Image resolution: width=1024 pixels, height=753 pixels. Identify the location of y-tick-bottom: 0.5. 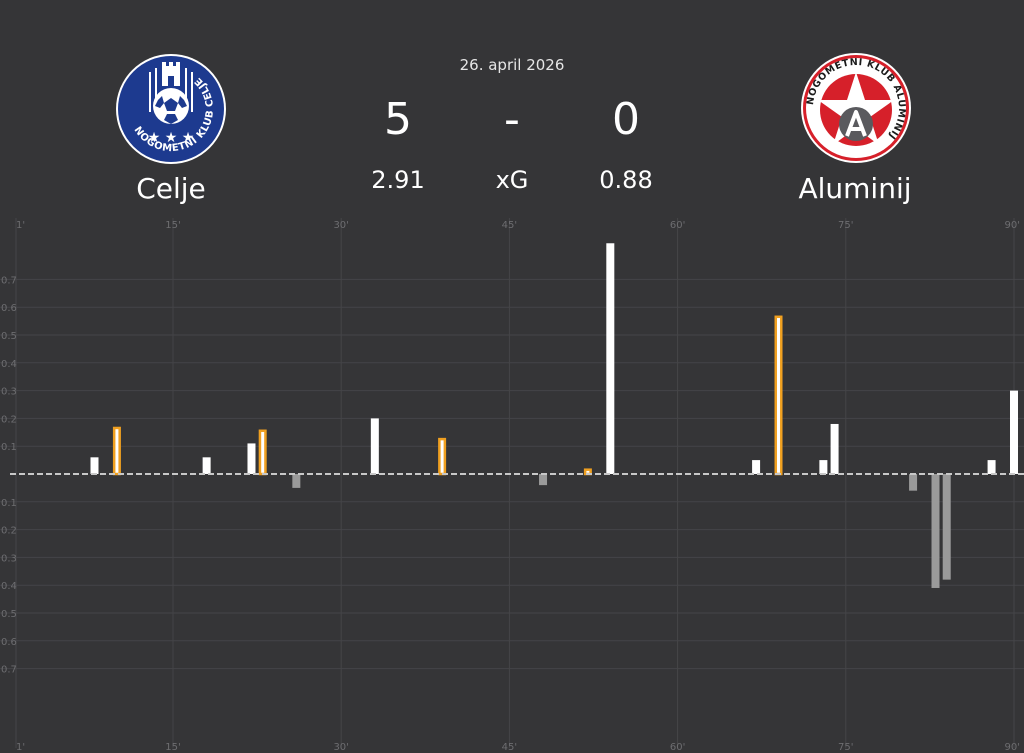
(9, 614).